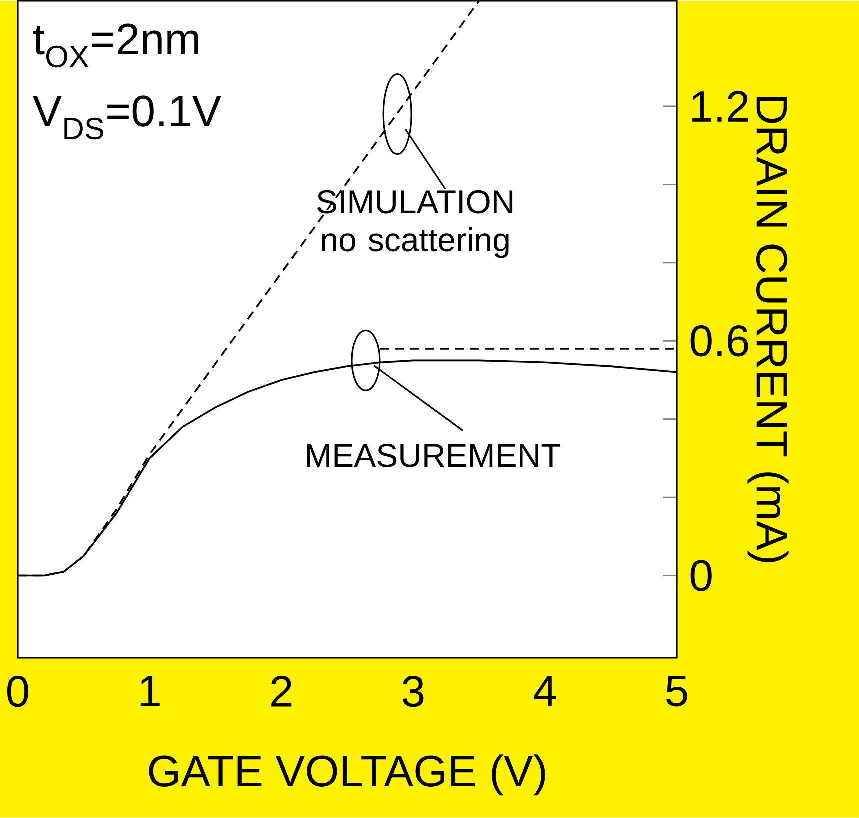 This screenshot has height=818, width=859. What do you see at coordinates (127, 118) in the screenshot?
I see `annotation: V$_{DS}$=0.1V` at bounding box center [127, 118].